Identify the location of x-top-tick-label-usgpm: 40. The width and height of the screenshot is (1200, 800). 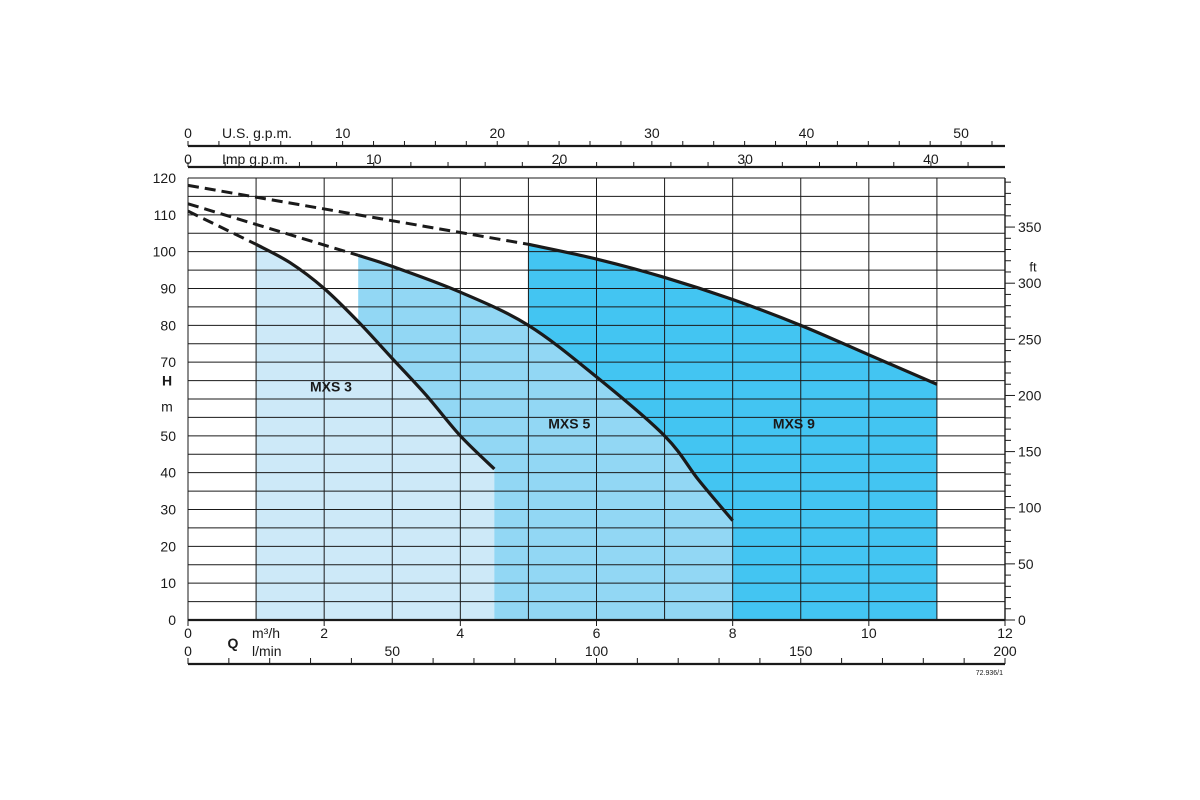
(807, 133).